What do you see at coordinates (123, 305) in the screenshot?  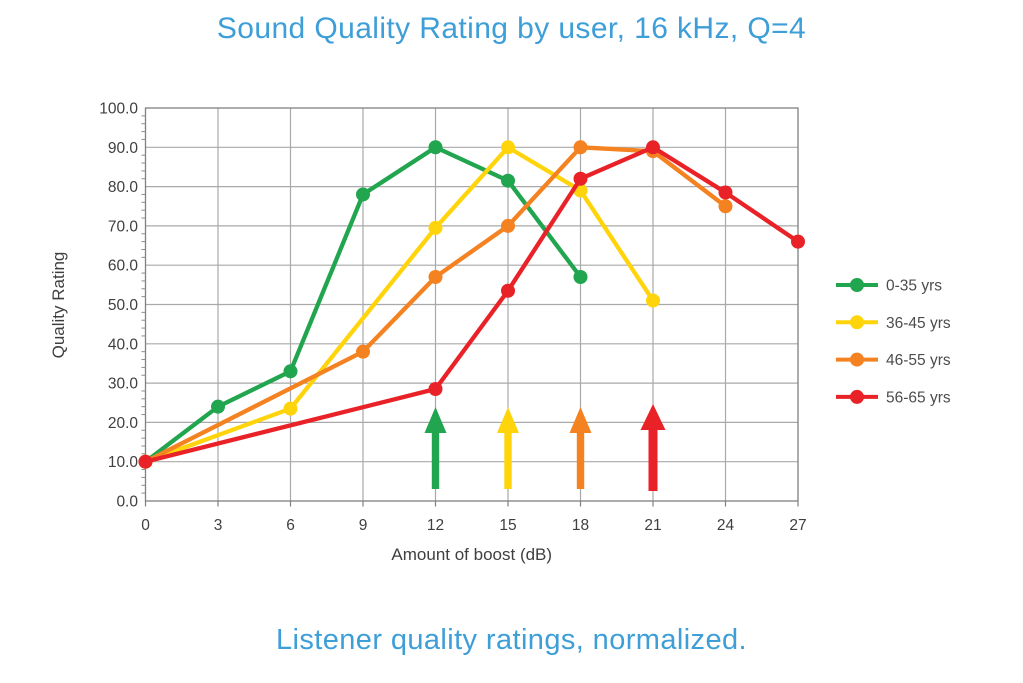 I see `y-tick-label-50.0: 50.0` at bounding box center [123, 305].